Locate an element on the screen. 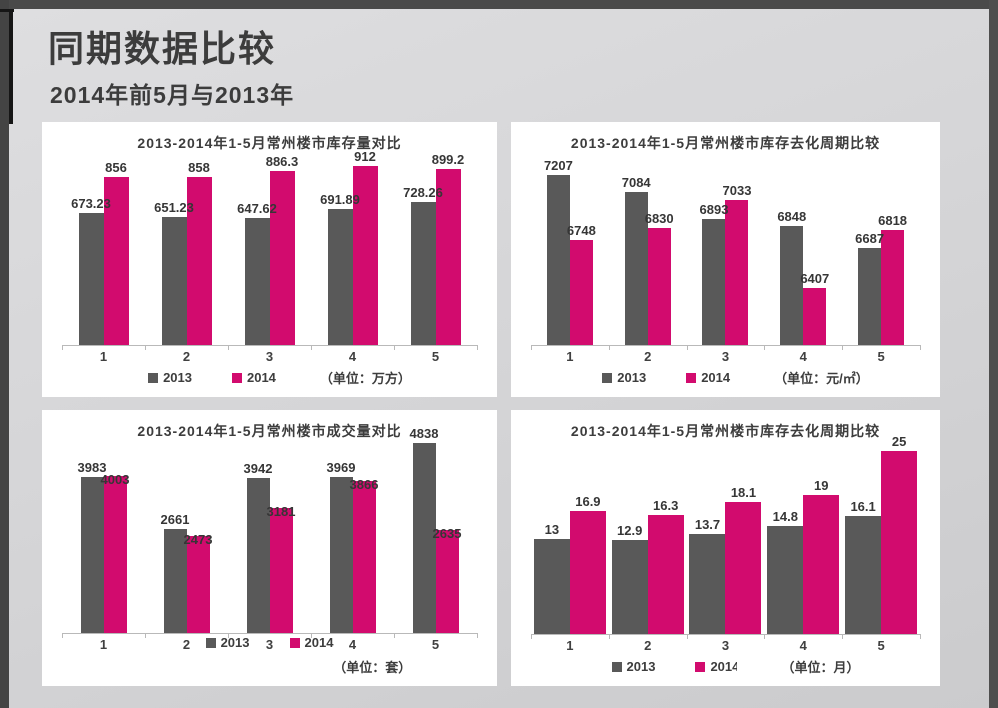 Image resolution: width=998 pixels, height=708 pixels. bar-value-label: 25 is located at coordinates (899, 441).